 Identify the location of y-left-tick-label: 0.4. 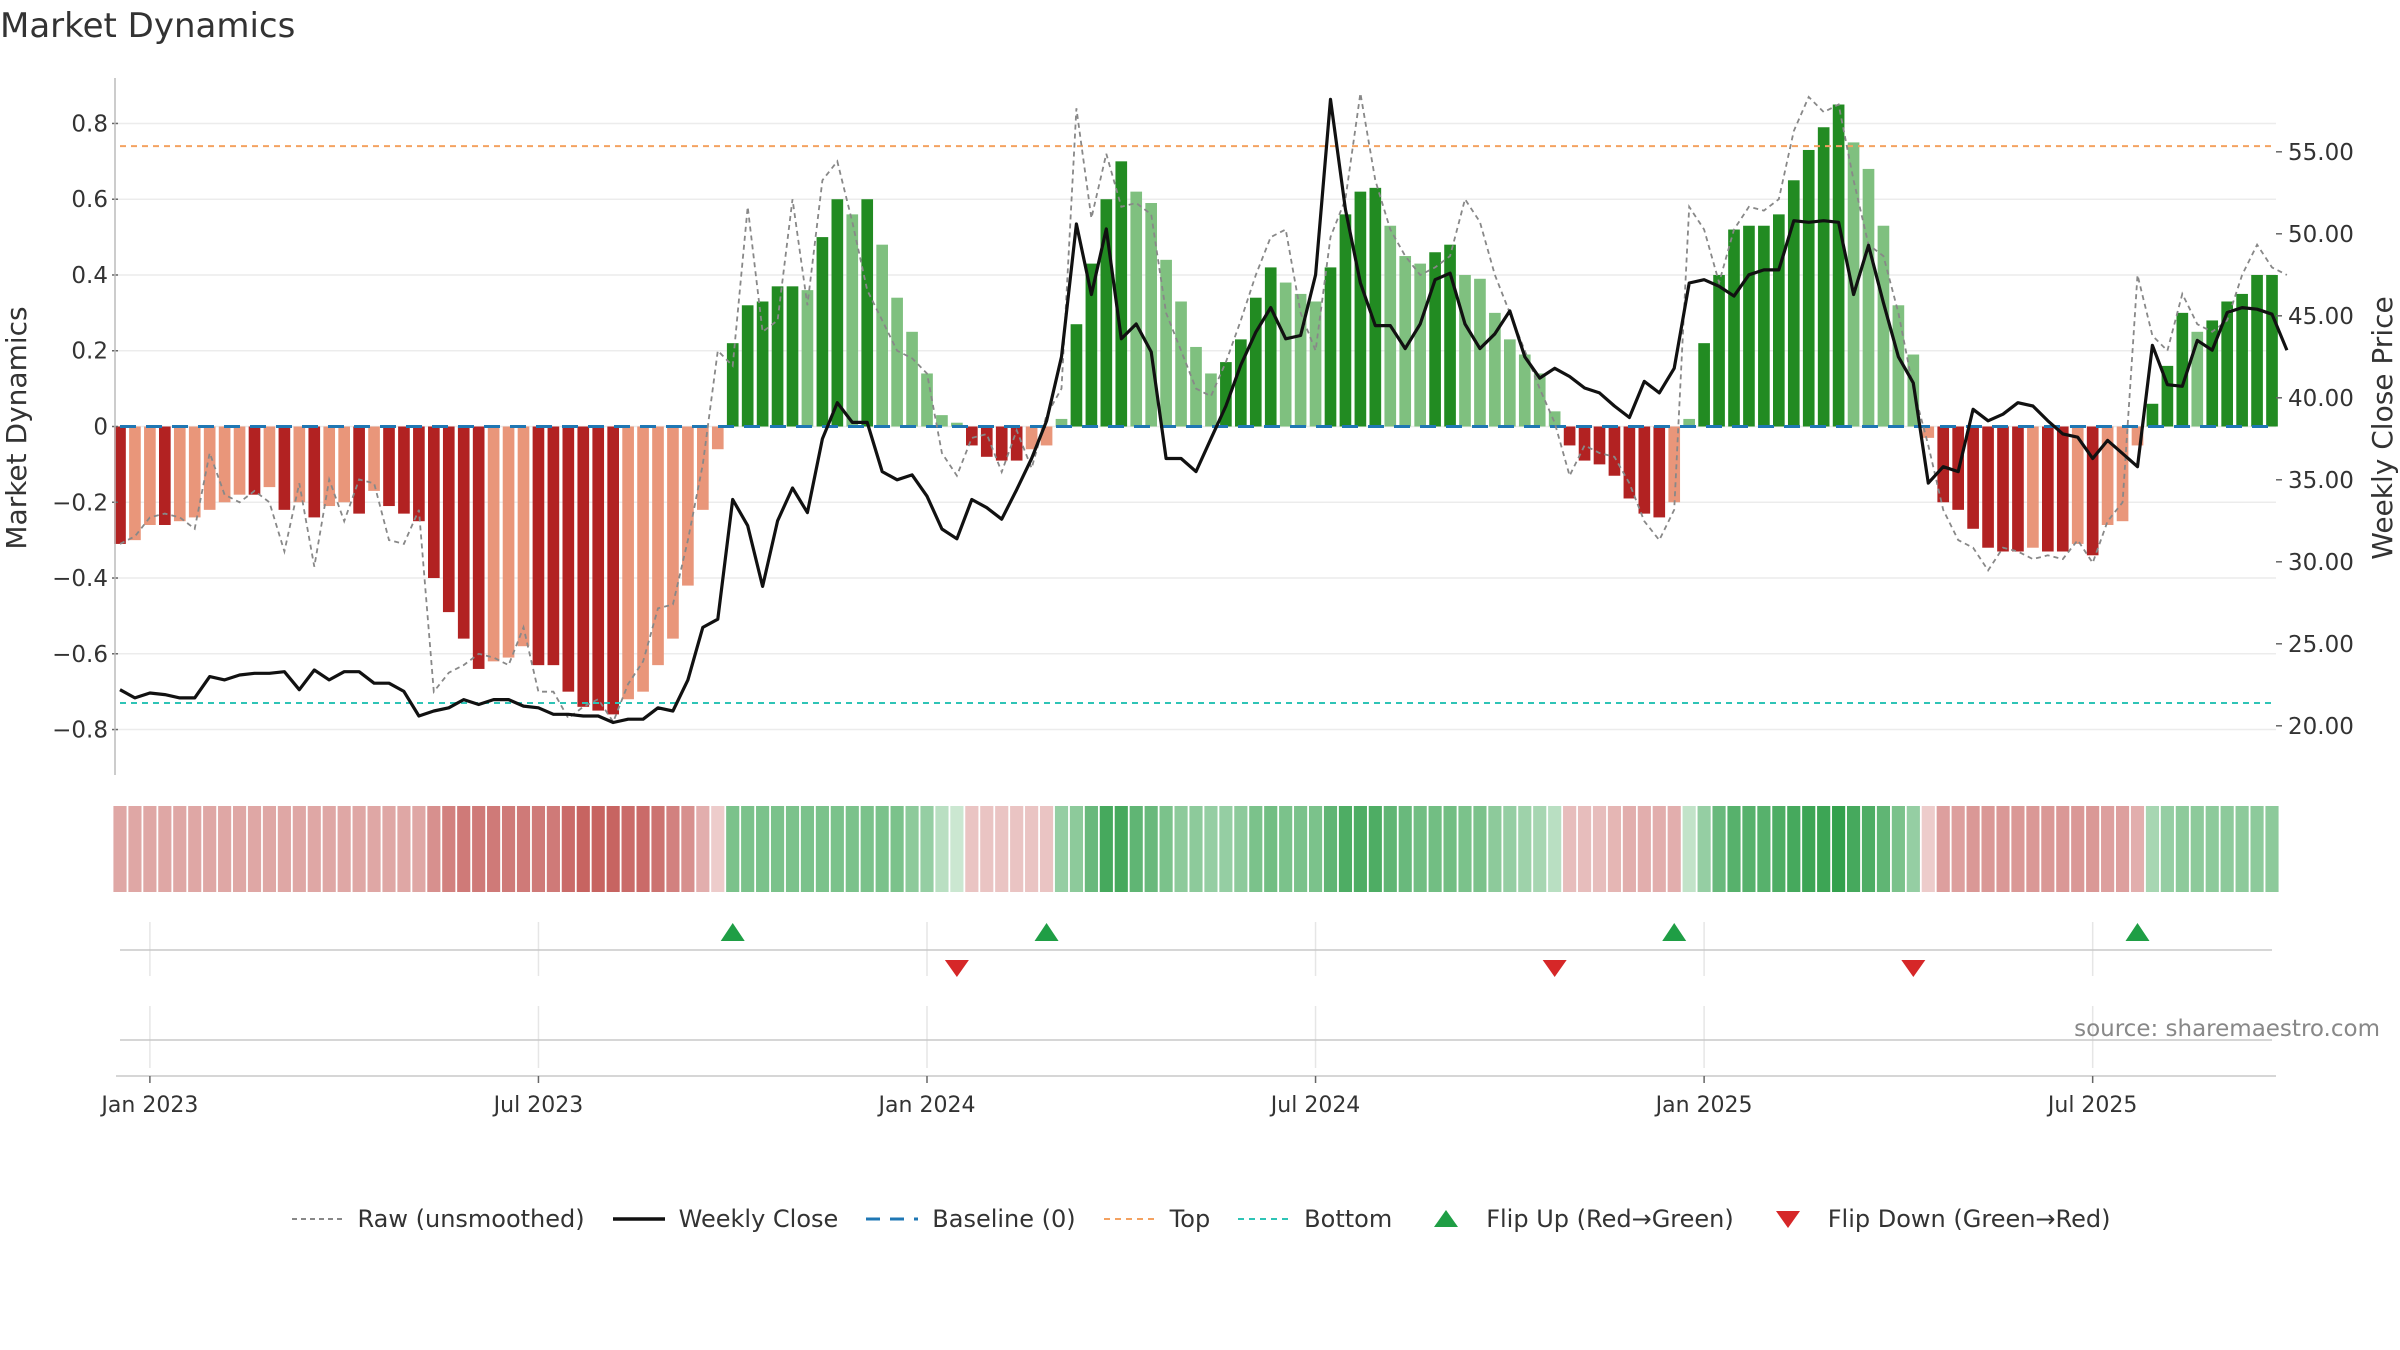
(89, 276).